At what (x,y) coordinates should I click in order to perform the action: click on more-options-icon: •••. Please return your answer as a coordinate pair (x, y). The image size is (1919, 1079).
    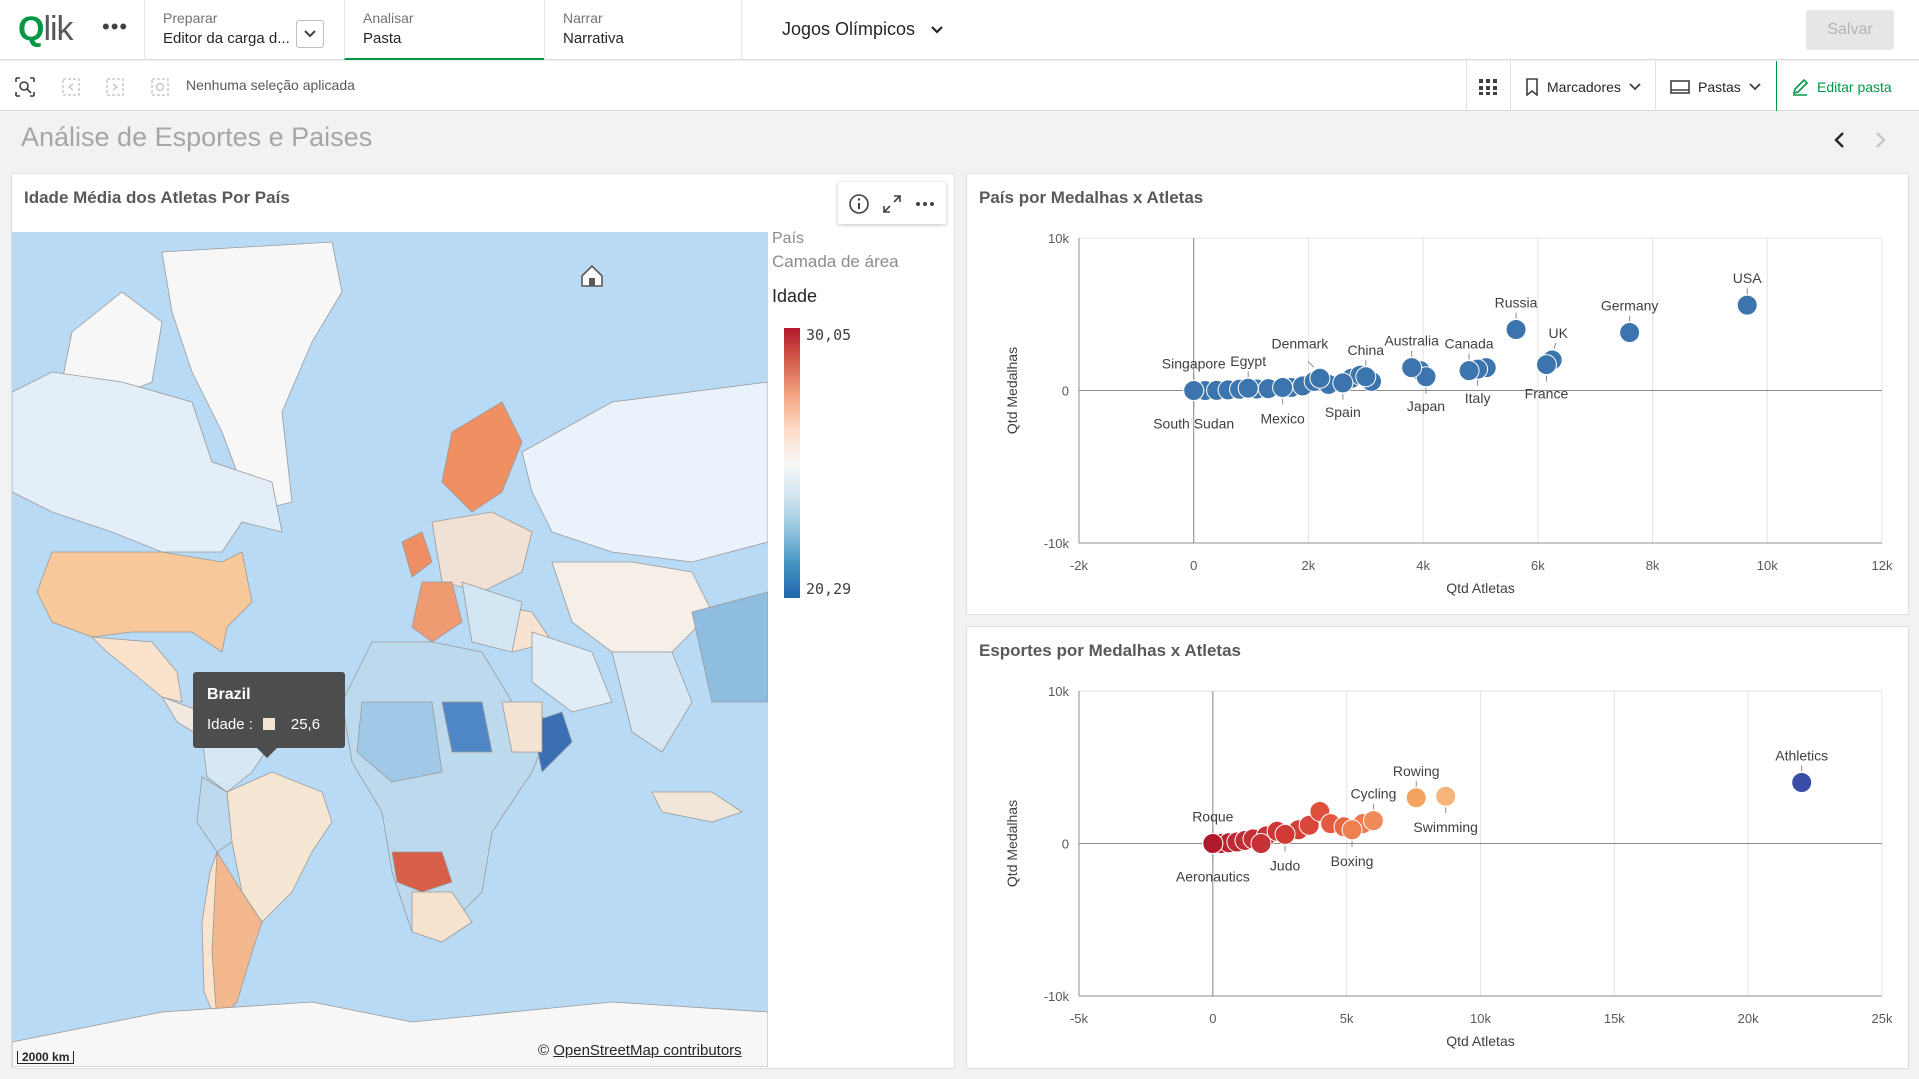
    Looking at the image, I should click on (115, 26).